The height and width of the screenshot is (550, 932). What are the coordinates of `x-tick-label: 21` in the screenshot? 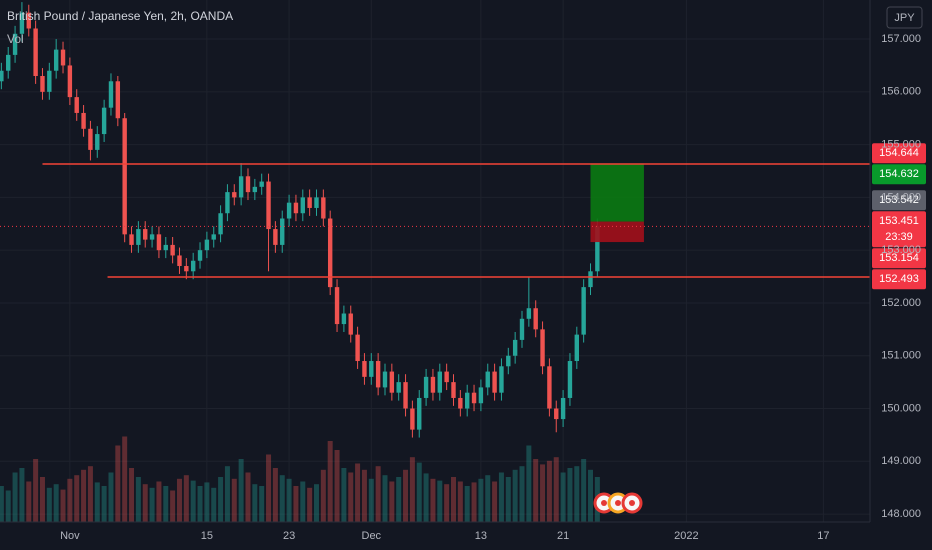 It's located at (563, 536).